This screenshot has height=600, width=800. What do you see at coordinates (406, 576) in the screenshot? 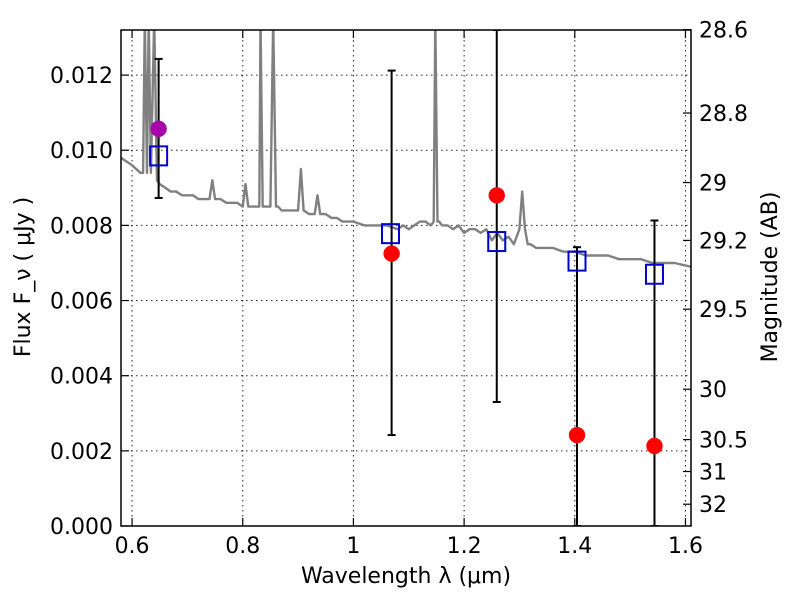
I see `x-axis-label: Wavelength λ (μm)` at bounding box center [406, 576].